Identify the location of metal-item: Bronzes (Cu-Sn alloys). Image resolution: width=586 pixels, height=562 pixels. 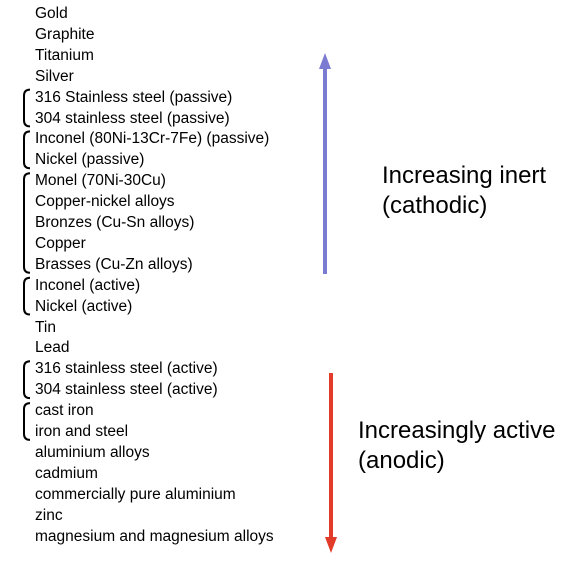
(115, 222).